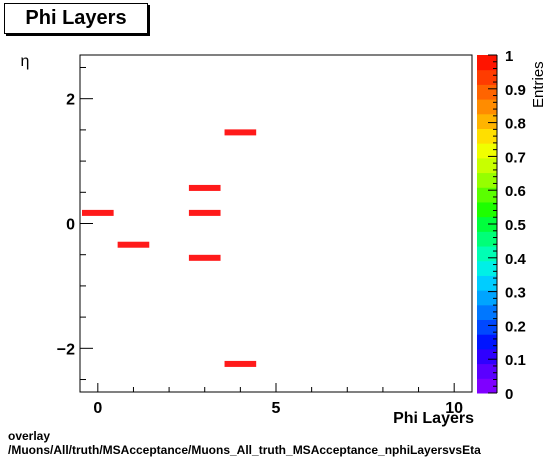  What do you see at coordinates (70, 100) in the screenshot?
I see `y-tick-label: 2` at bounding box center [70, 100].